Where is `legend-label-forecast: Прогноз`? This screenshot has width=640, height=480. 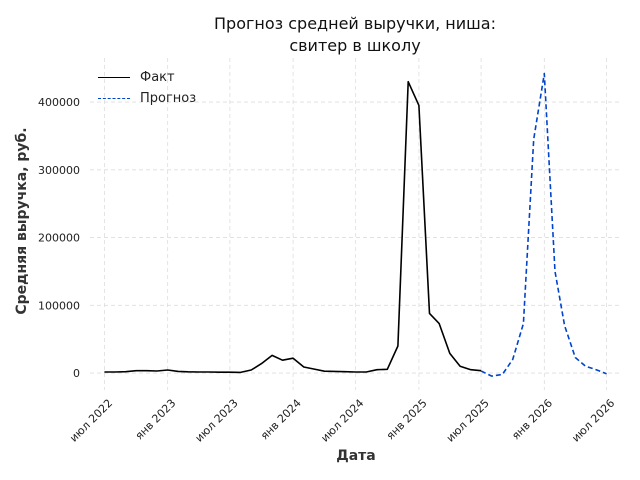
legend-label-forecast: Прогноз is located at coordinates (168, 98).